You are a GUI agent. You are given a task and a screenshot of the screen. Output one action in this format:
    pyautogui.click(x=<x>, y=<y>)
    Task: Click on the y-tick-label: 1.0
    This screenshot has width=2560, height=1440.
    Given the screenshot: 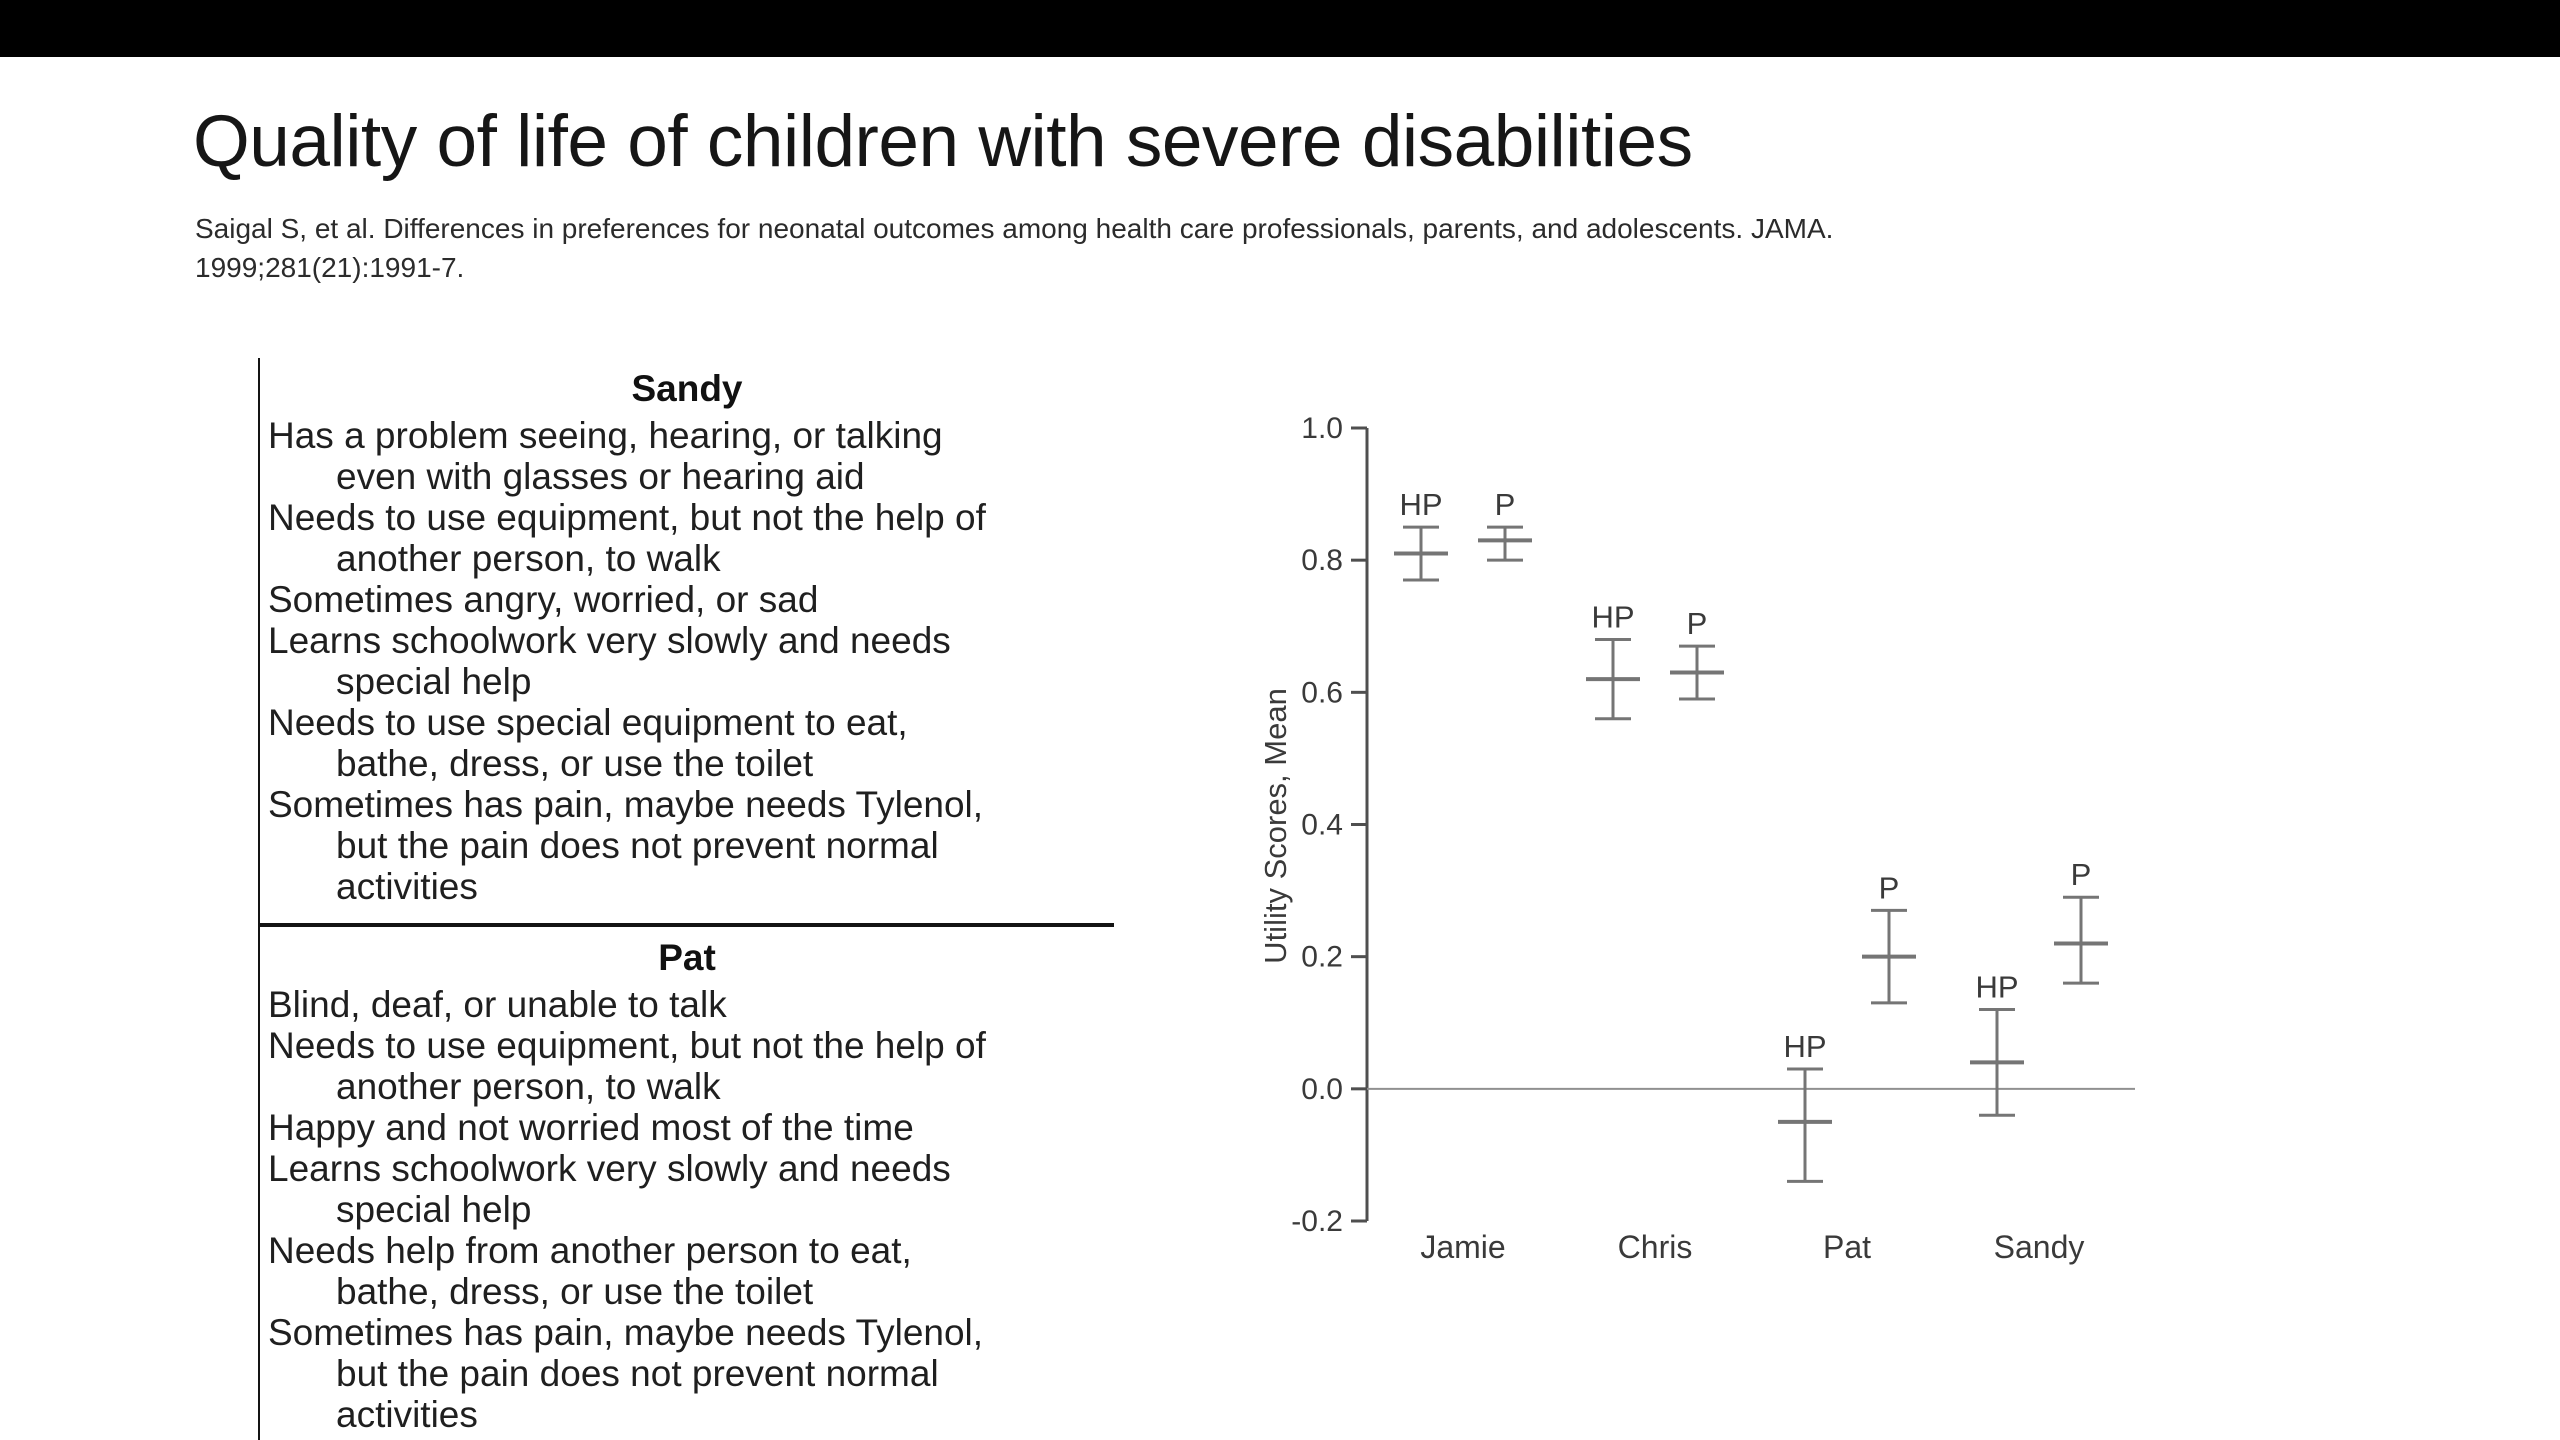 What is the action you would take?
    pyautogui.click(x=1322, y=428)
    